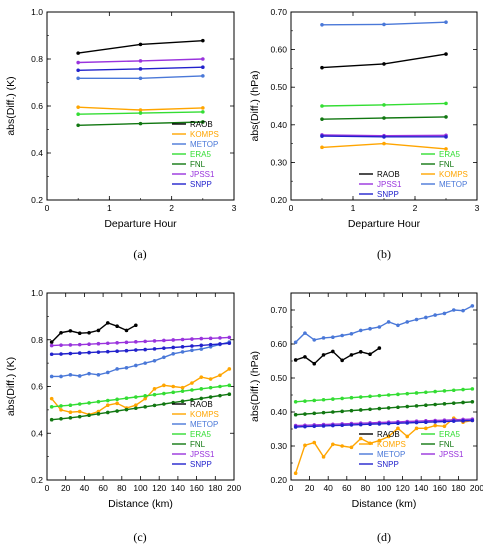 Image resolution: width=483 pixels, height=550 pixels. What do you see at coordinates (328, 488) in the screenshot?
I see `x-tick-label: 40` at bounding box center [328, 488].